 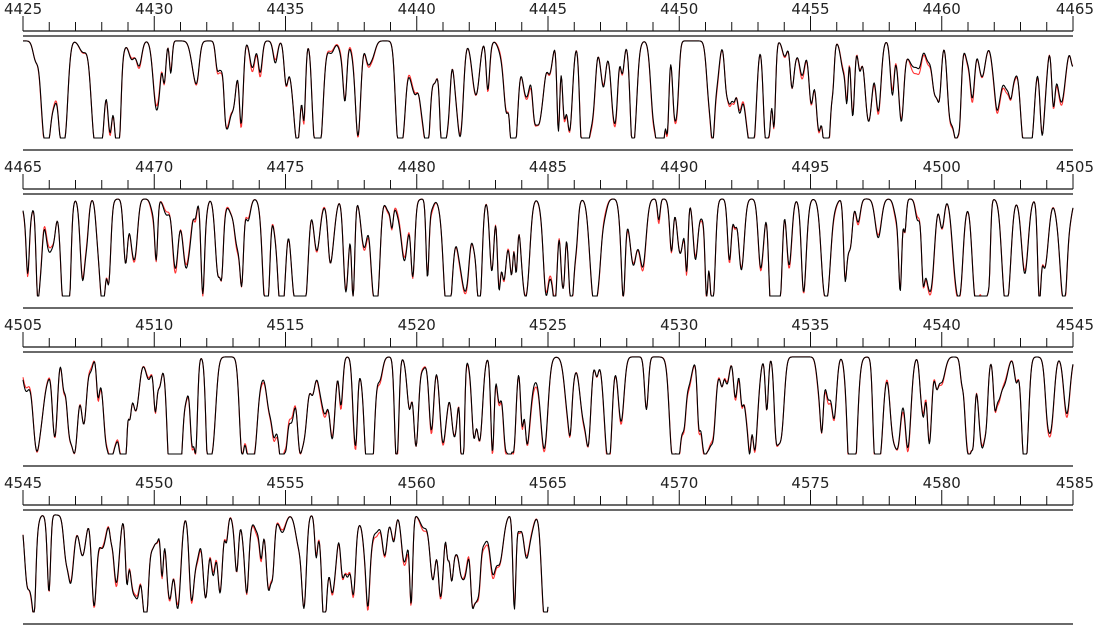 What do you see at coordinates (679, 167) in the screenshot?
I see `tick-label: 4490` at bounding box center [679, 167].